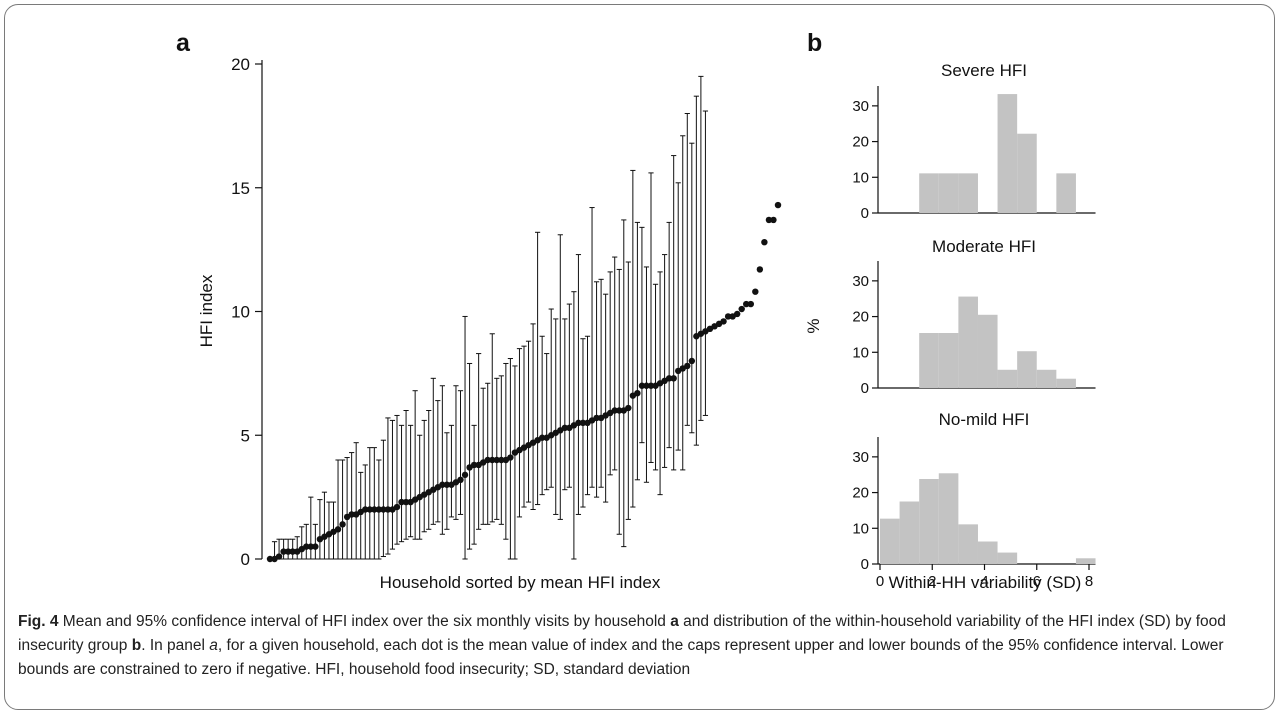  What do you see at coordinates (984, 246) in the screenshot?
I see `hist-title-moderate: Moderate HFI` at bounding box center [984, 246].